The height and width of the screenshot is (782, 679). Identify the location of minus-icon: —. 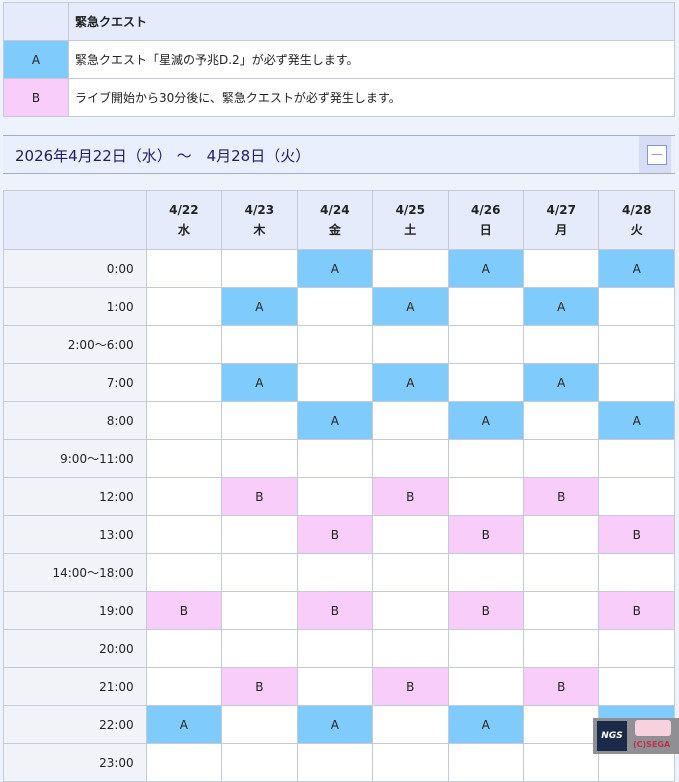
(657, 155).